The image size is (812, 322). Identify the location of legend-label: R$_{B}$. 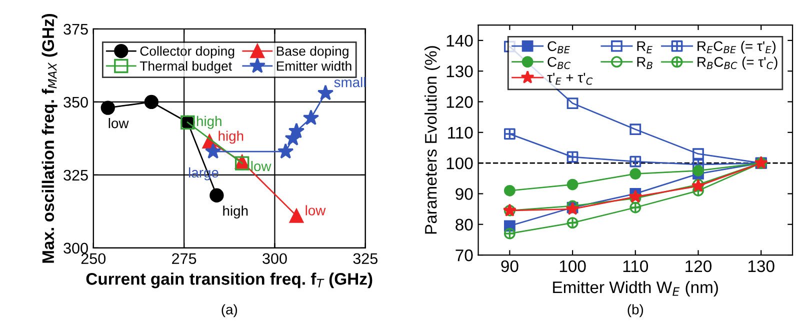
(644, 63).